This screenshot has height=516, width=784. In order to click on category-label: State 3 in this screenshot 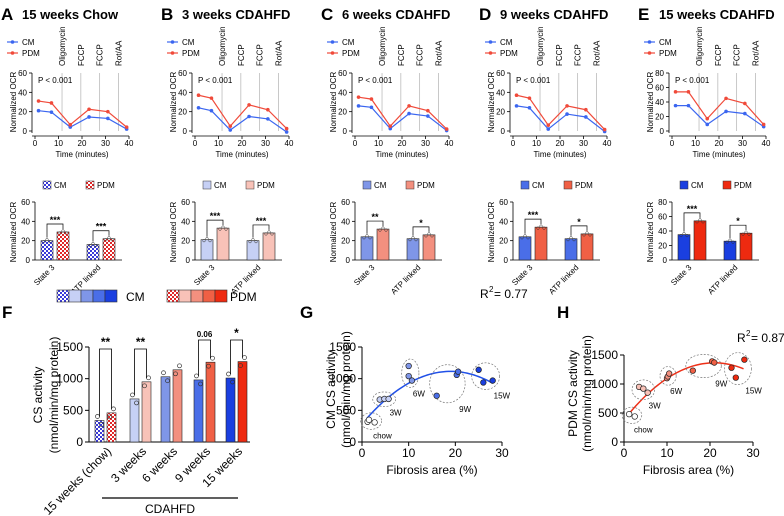, I will do `click(44, 275)`.